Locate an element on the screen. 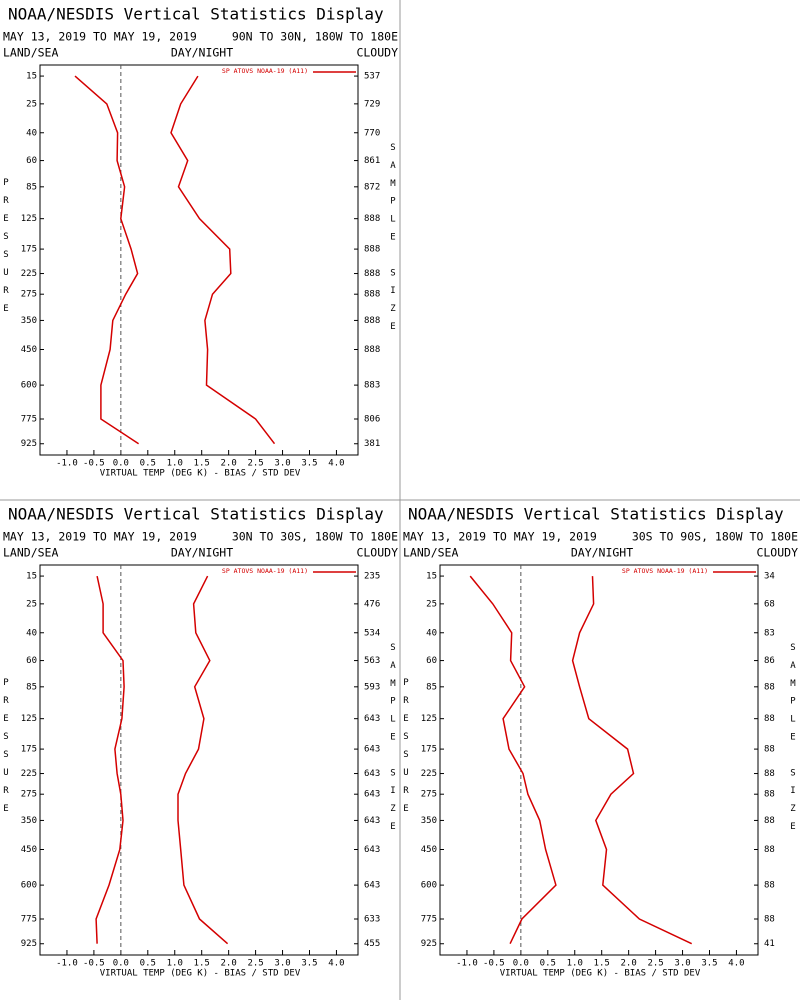 Image resolution: width=800 pixels, height=1000 pixels. x-tick-label: 2.5 is located at coordinates (255, 464).